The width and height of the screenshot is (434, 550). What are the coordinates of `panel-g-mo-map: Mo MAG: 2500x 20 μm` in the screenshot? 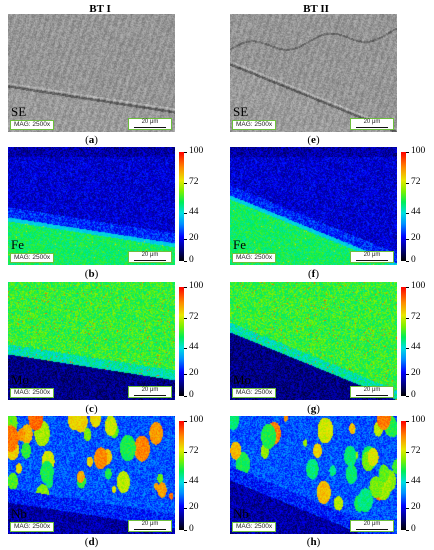 It's located at (313, 341).